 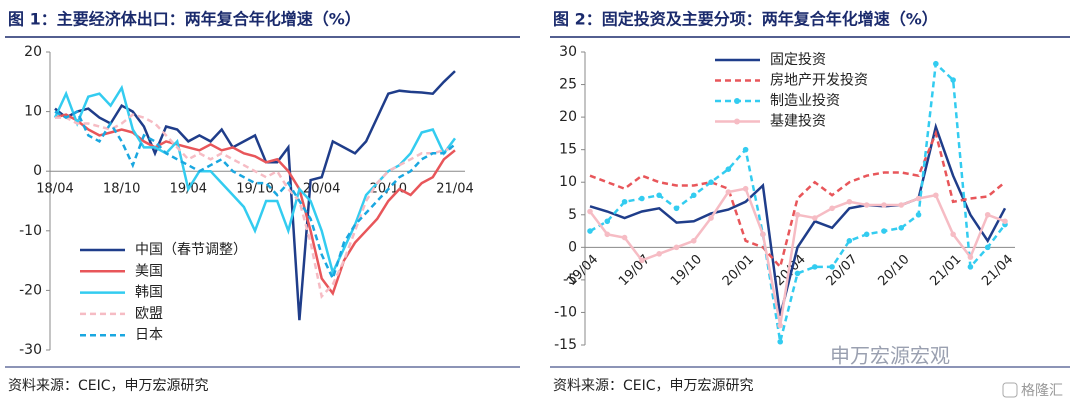 What do you see at coordinates (568, 150) in the screenshot?
I see `y-tick-label: 15` at bounding box center [568, 150].